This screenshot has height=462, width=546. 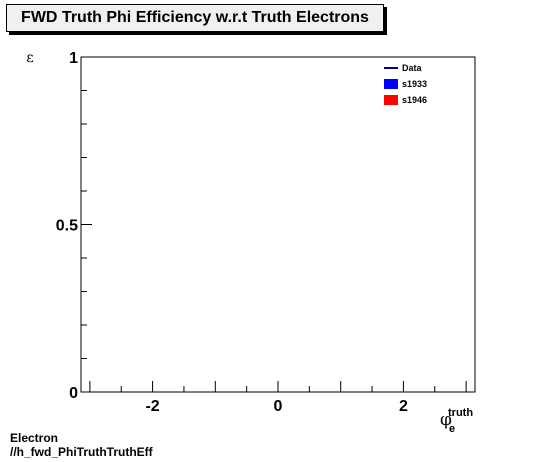 I want to click on svg-text: truth, so click(x=460, y=413).